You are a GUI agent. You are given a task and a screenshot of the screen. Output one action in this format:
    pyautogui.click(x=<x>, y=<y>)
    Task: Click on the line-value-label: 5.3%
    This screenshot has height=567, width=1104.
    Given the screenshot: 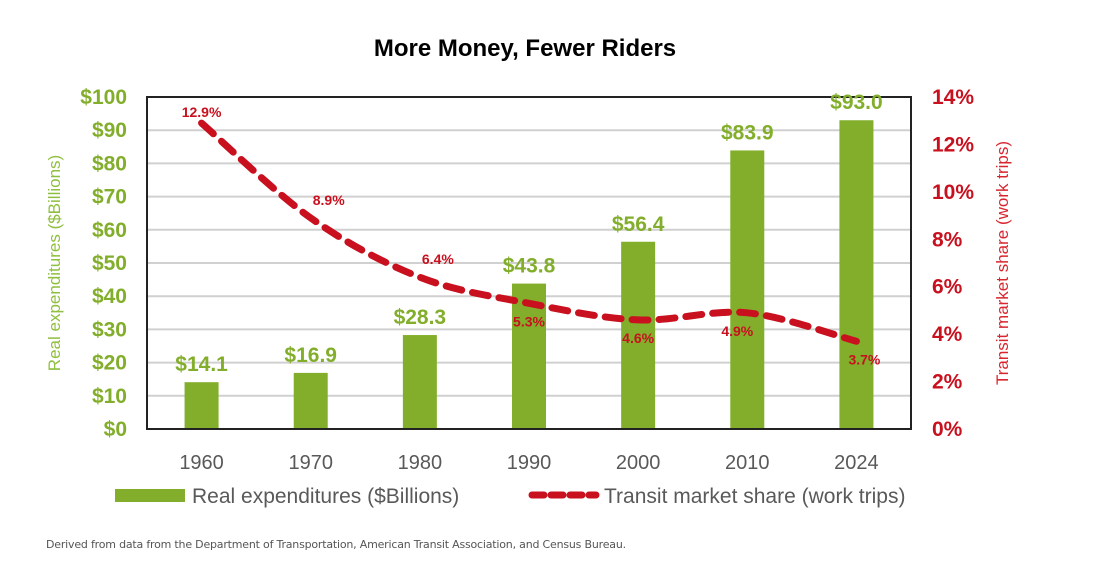 What is the action you would take?
    pyautogui.click(x=529, y=321)
    